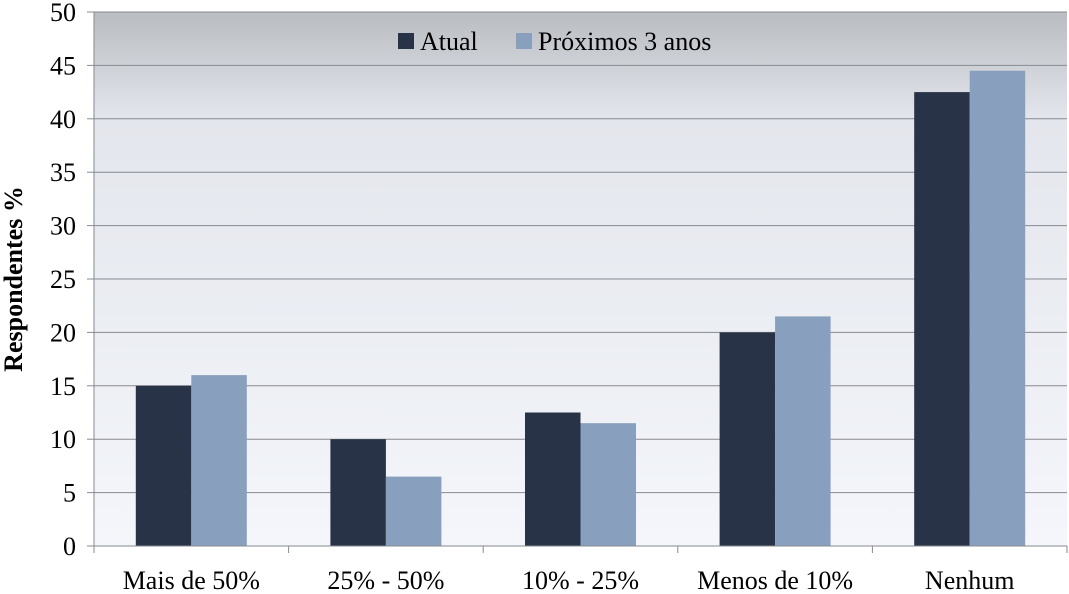  Describe the element at coordinates (63, 65) in the screenshot. I see `y-tick-label: 45` at that location.